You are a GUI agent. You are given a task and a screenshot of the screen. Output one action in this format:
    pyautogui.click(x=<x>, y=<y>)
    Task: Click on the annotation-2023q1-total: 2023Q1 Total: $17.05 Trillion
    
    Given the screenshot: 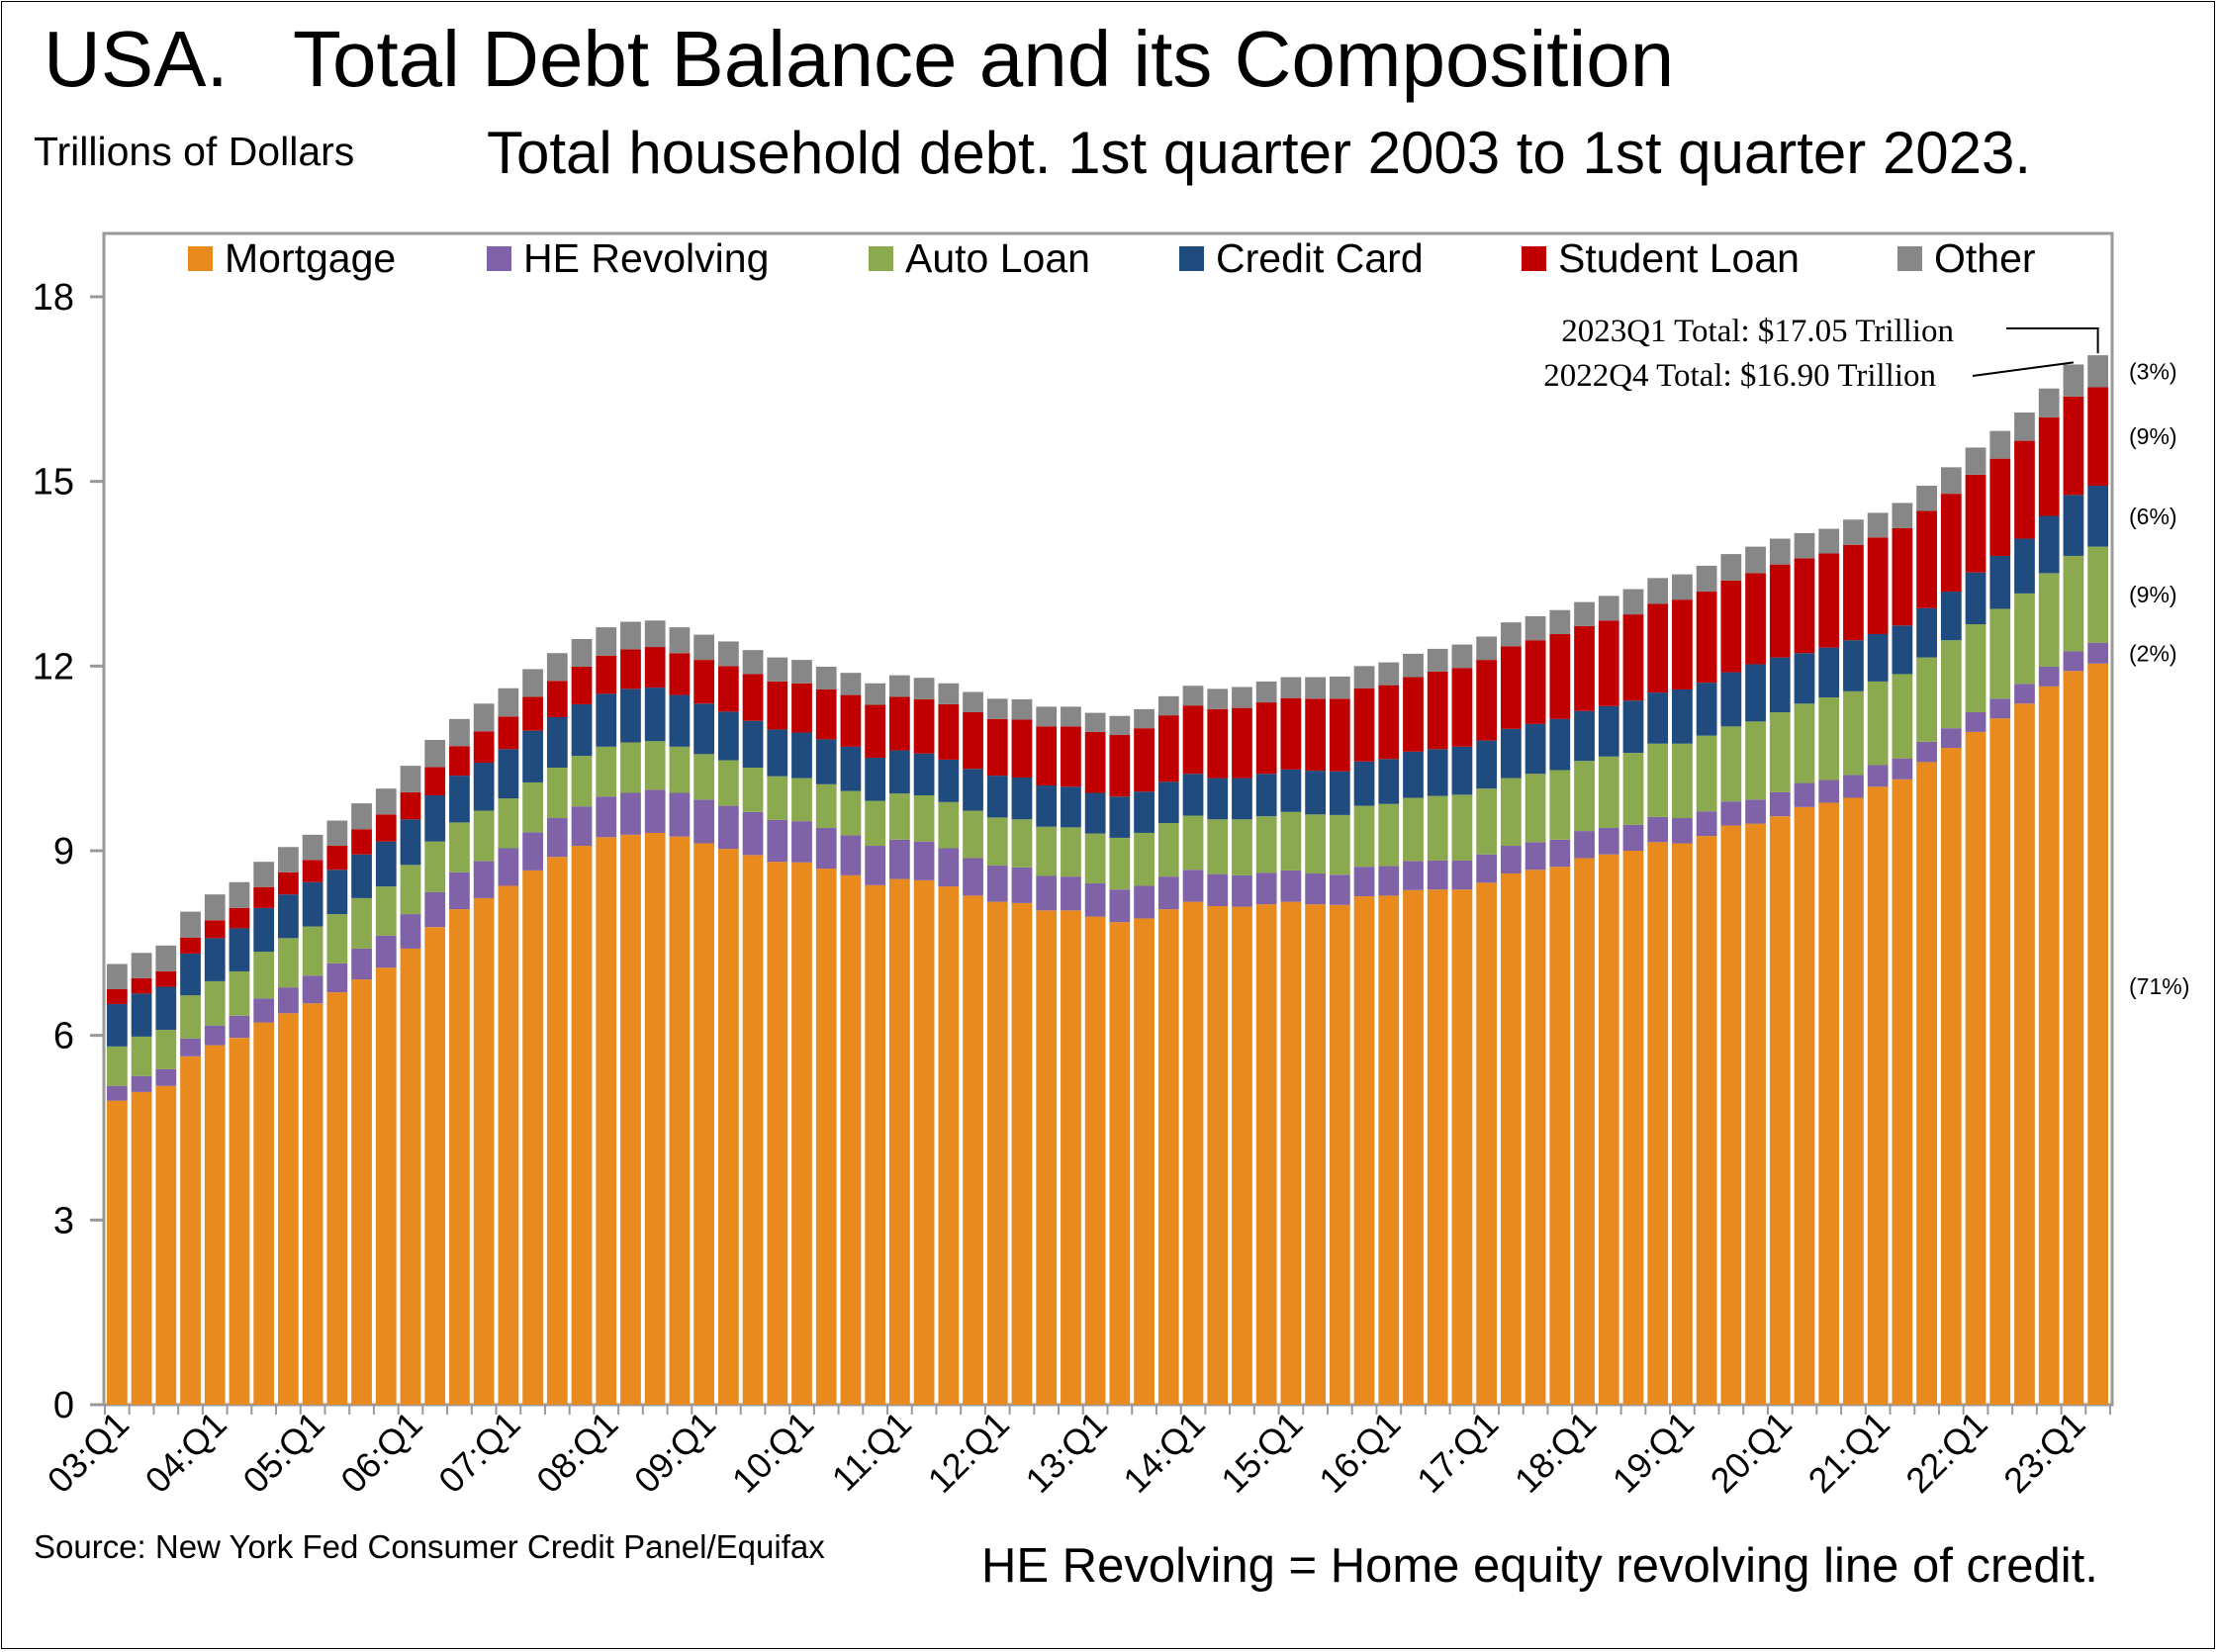 What is the action you would take?
    pyautogui.click(x=1757, y=331)
    